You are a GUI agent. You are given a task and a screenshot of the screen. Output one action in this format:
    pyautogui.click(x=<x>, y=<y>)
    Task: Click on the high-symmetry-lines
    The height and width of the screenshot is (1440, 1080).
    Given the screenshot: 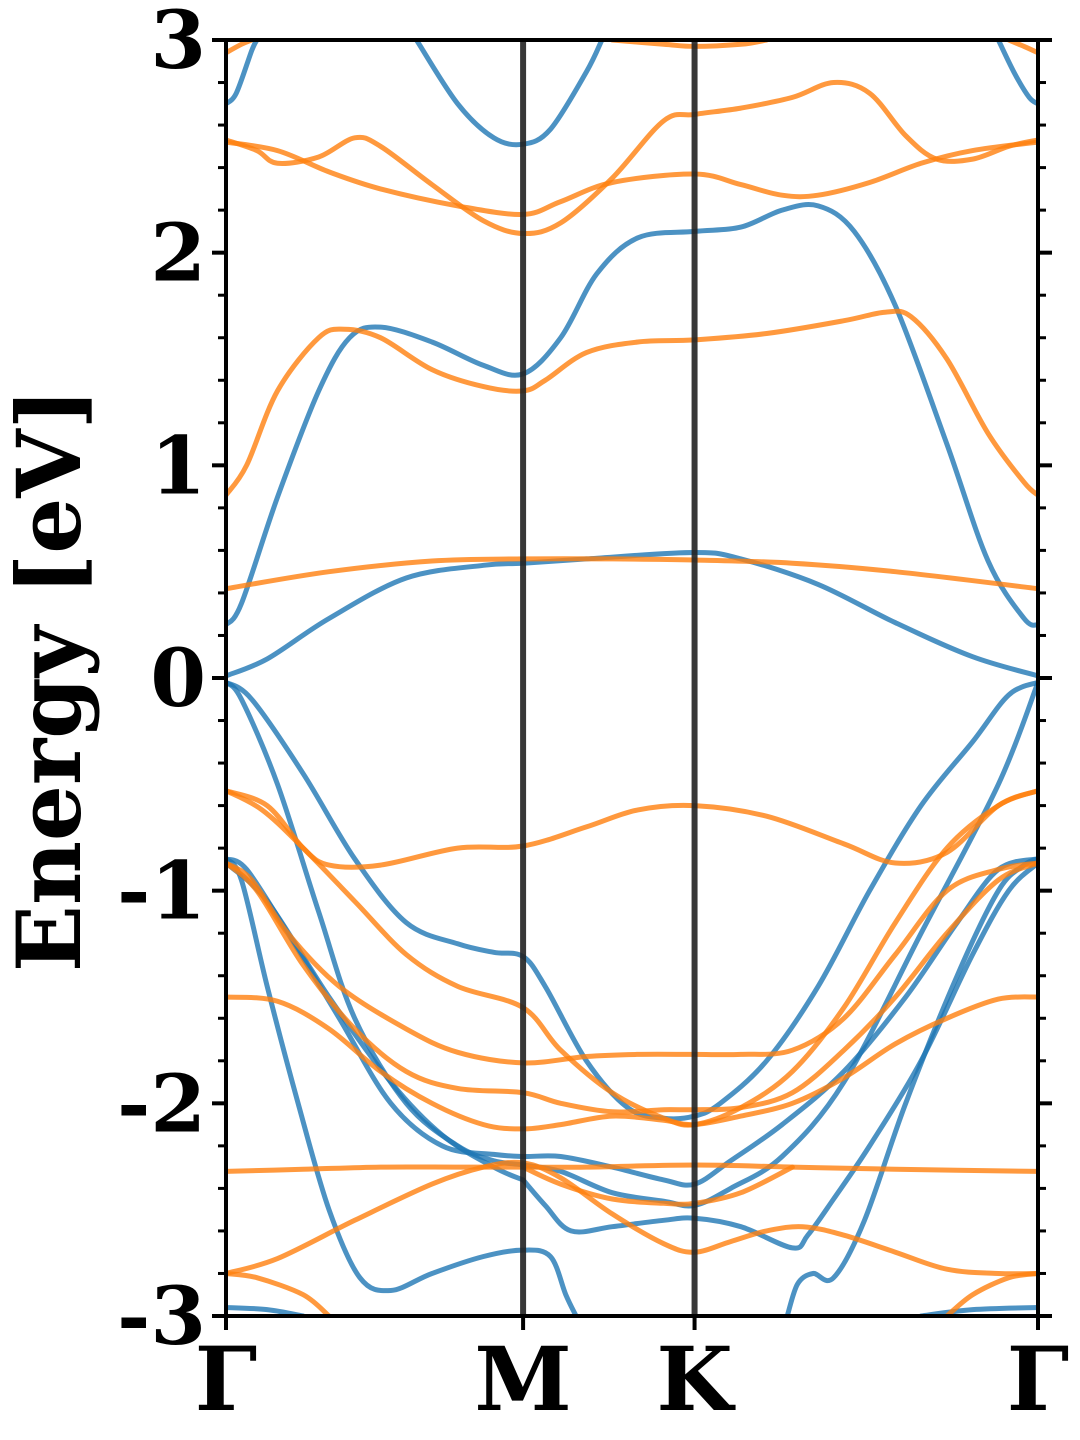 What is the action you would take?
    pyautogui.click(x=609, y=678)
    